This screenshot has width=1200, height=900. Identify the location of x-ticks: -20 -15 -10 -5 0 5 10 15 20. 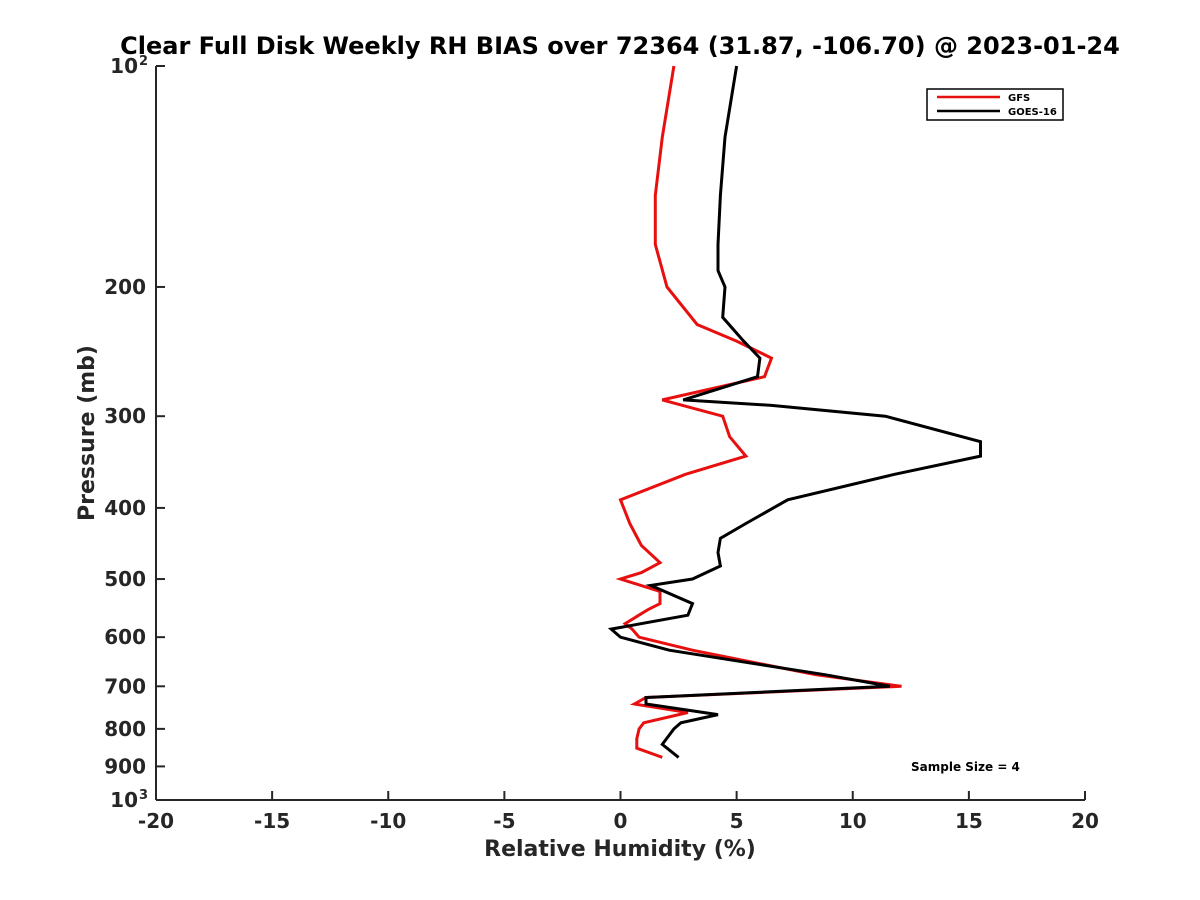
(618, 812).